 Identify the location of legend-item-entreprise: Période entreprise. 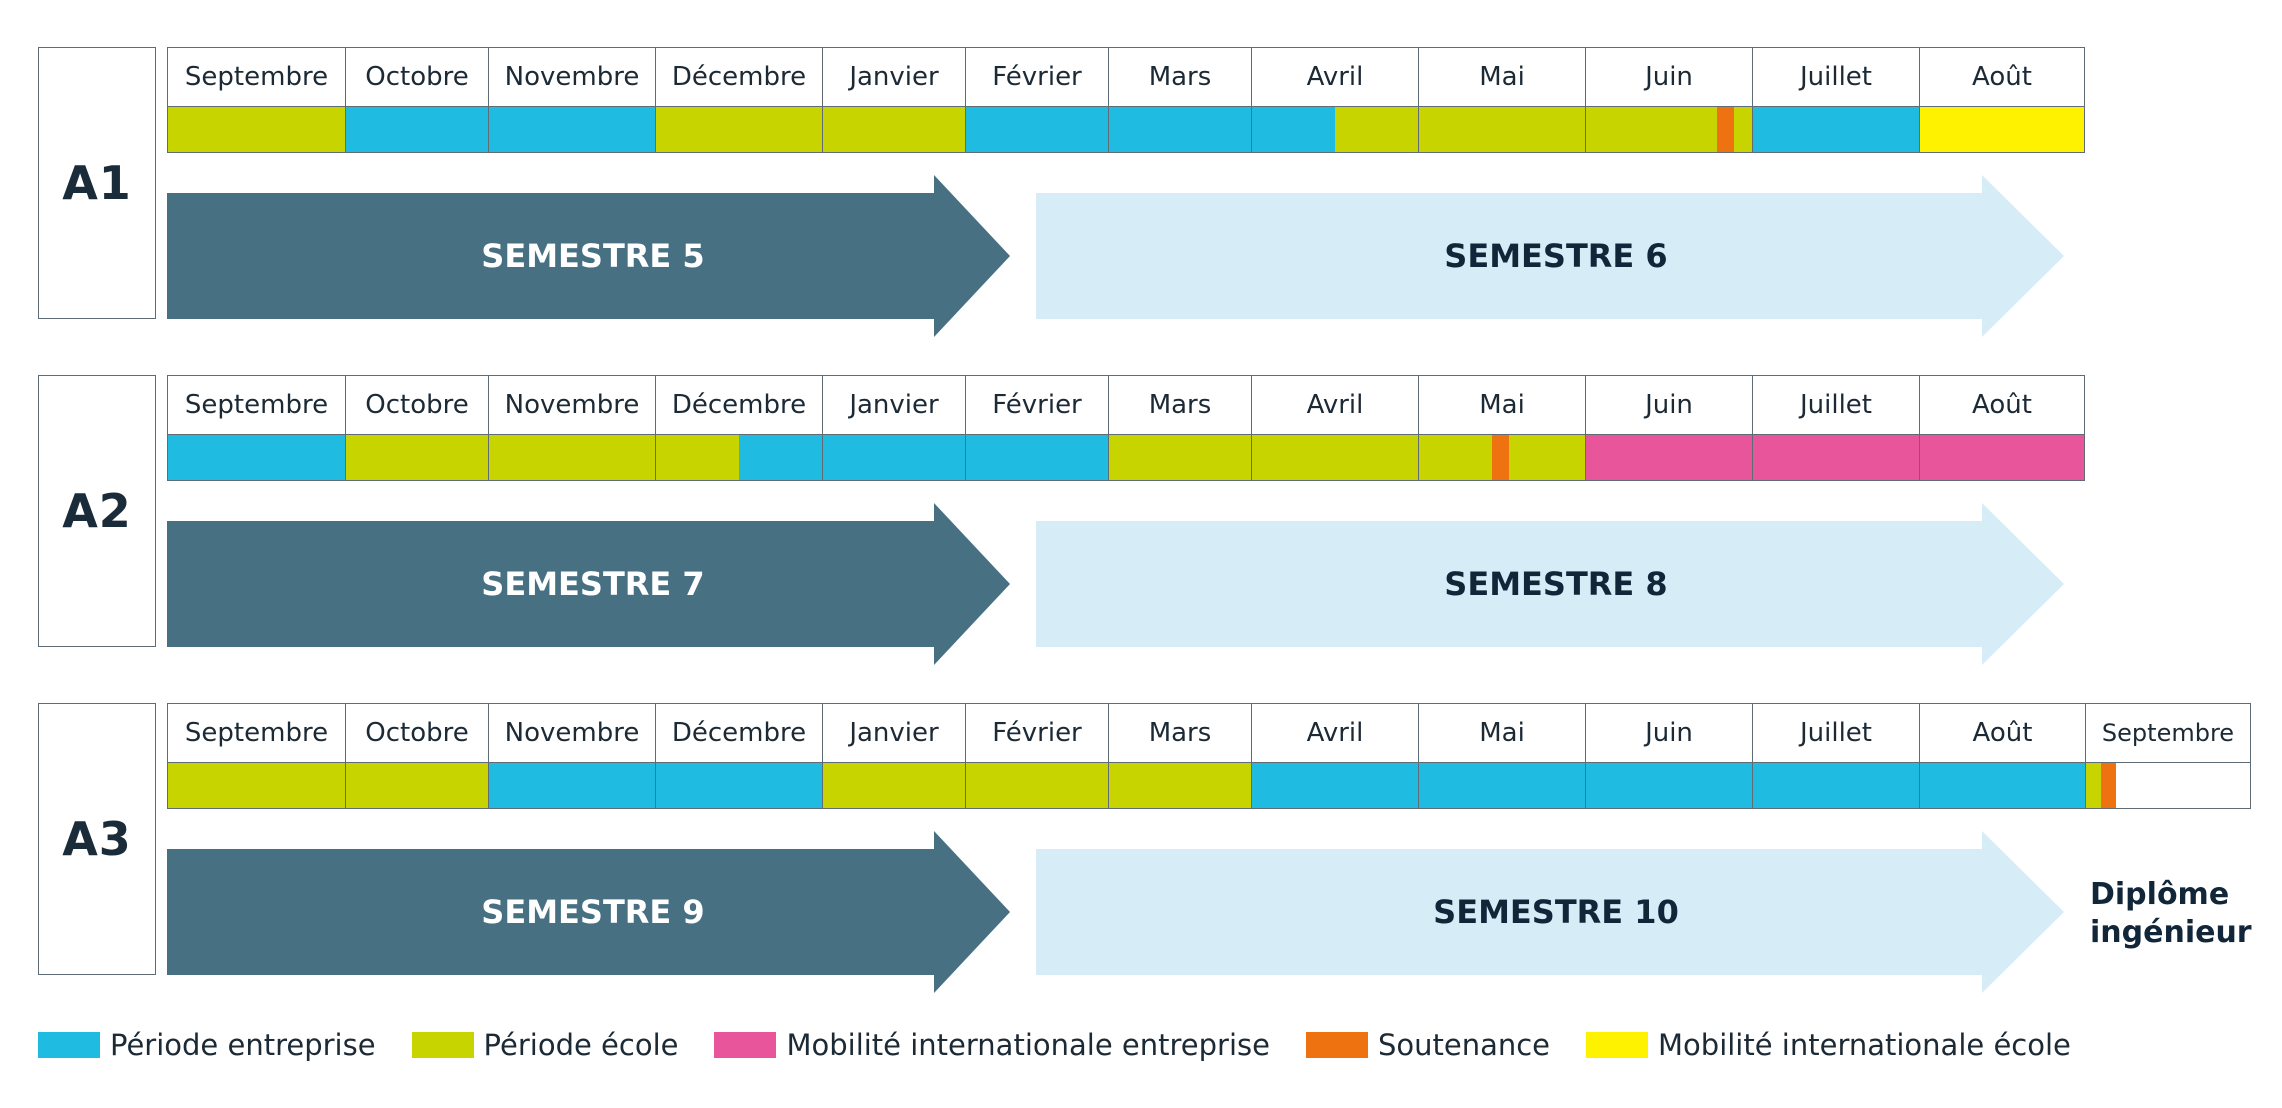
(207, 1045).